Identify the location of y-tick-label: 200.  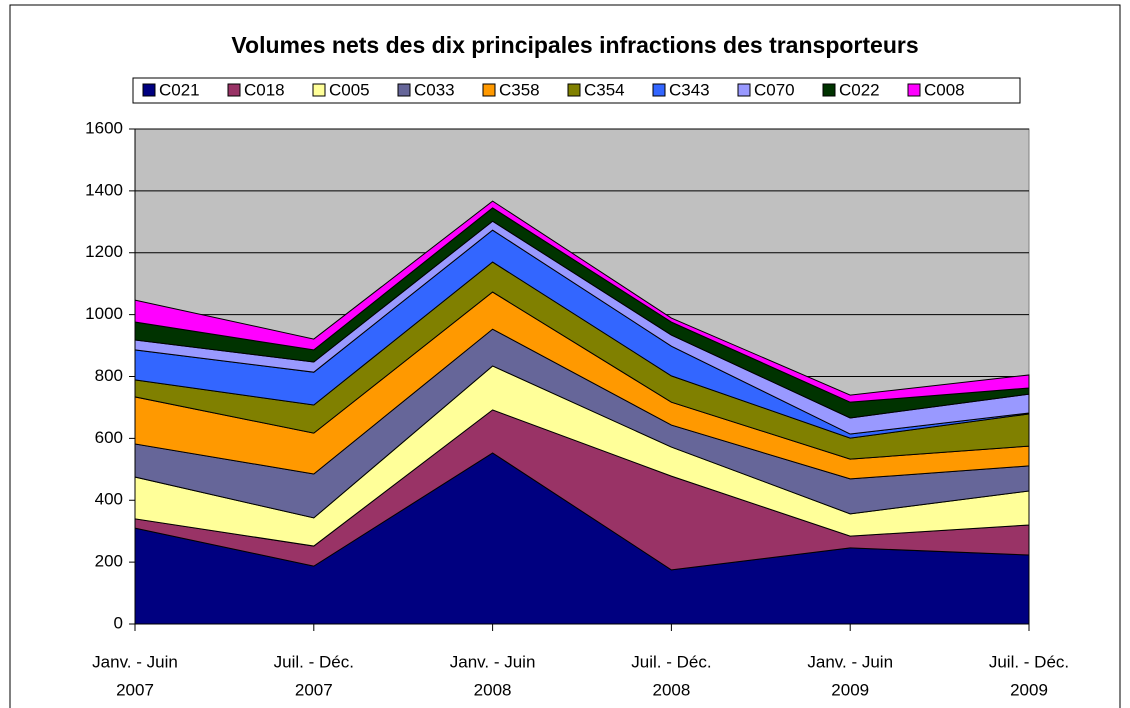
(109, 561).